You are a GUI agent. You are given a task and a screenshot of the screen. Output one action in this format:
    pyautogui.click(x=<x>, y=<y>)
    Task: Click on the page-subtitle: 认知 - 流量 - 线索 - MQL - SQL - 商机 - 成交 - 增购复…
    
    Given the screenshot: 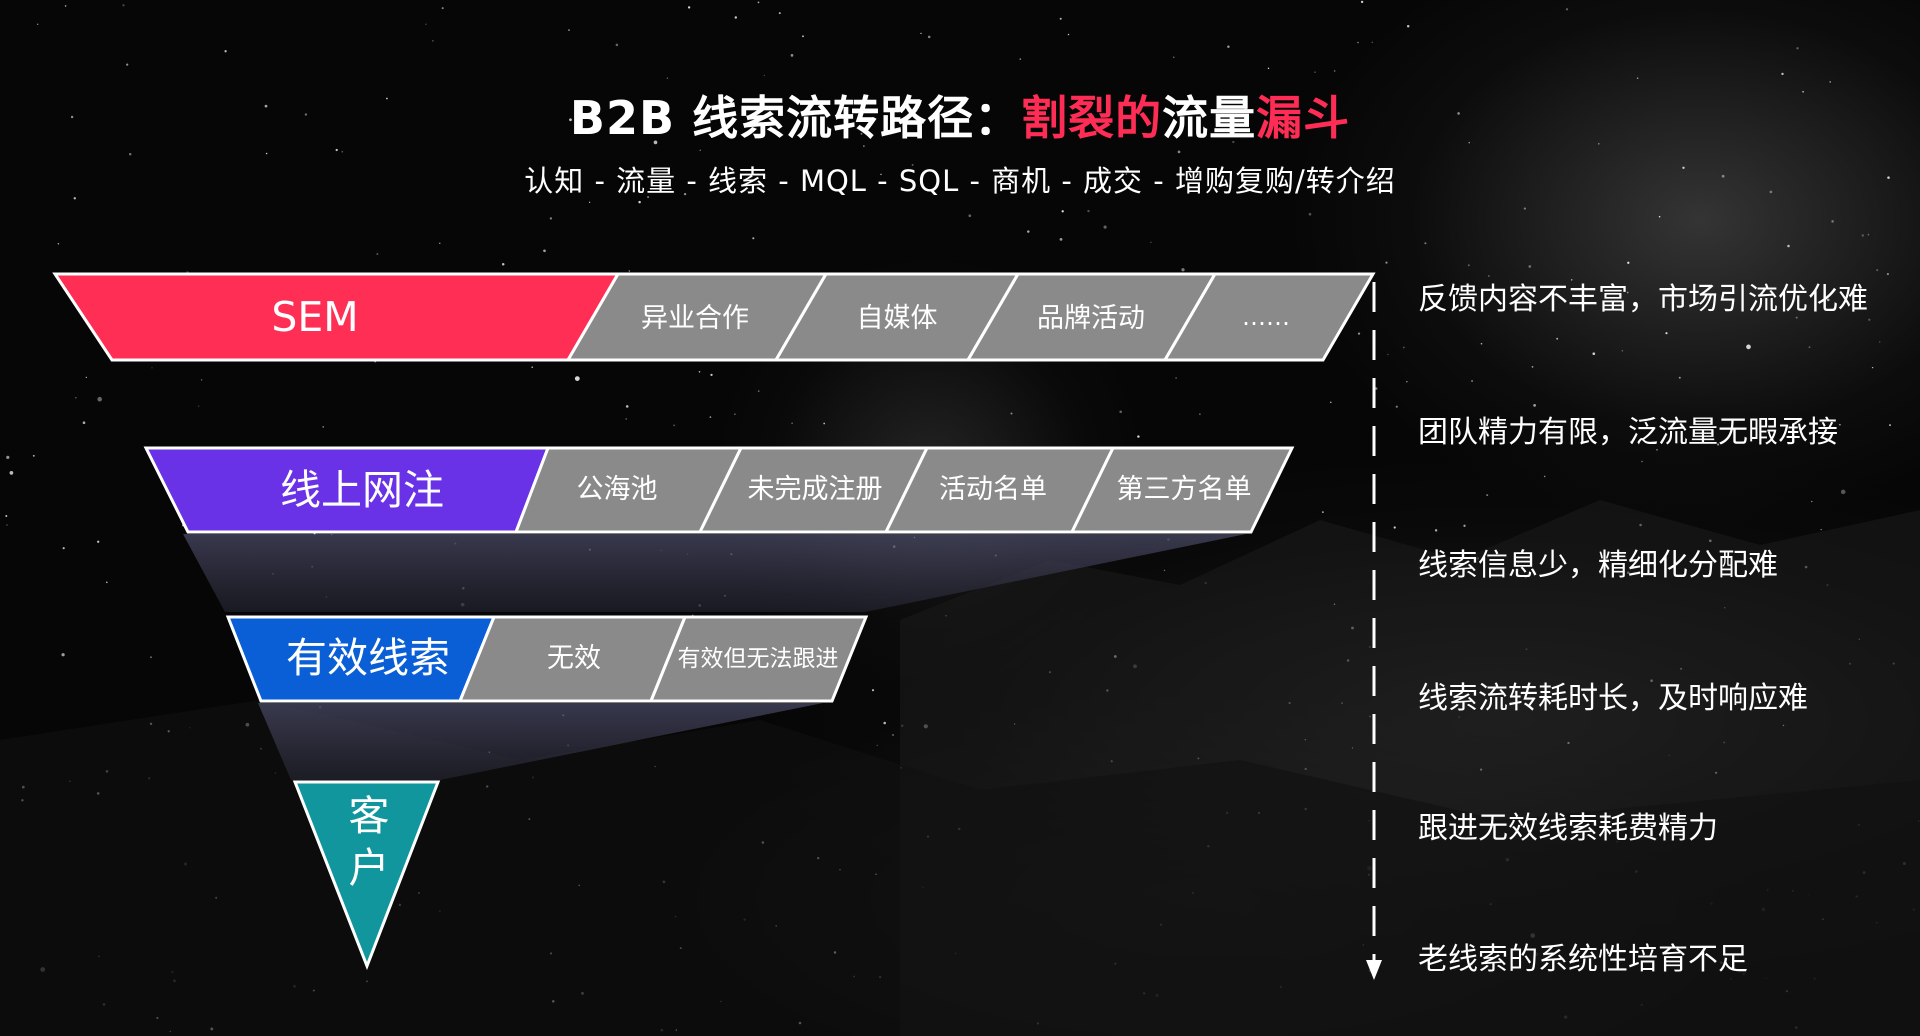 What is the action you would take?
    pyautogui.click(x=960, y=181)
    